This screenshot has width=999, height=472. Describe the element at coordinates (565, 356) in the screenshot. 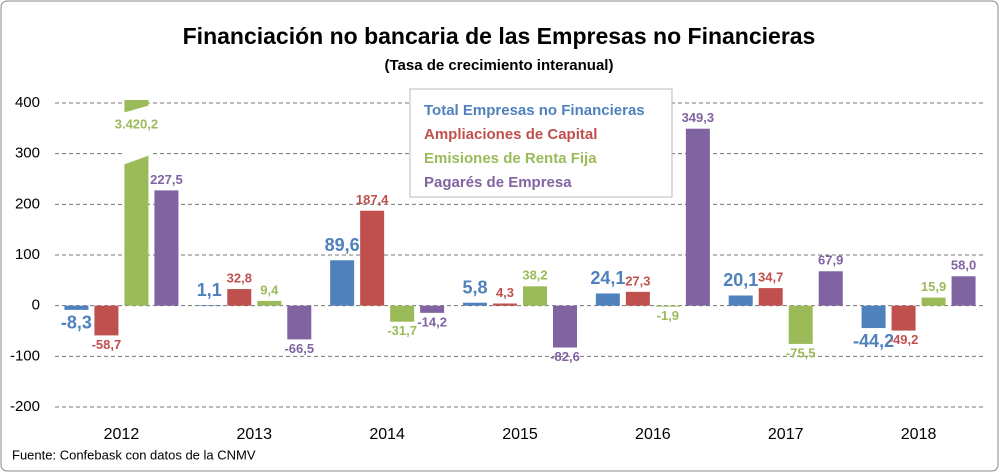

I see `value-label: -82,6` at that location.